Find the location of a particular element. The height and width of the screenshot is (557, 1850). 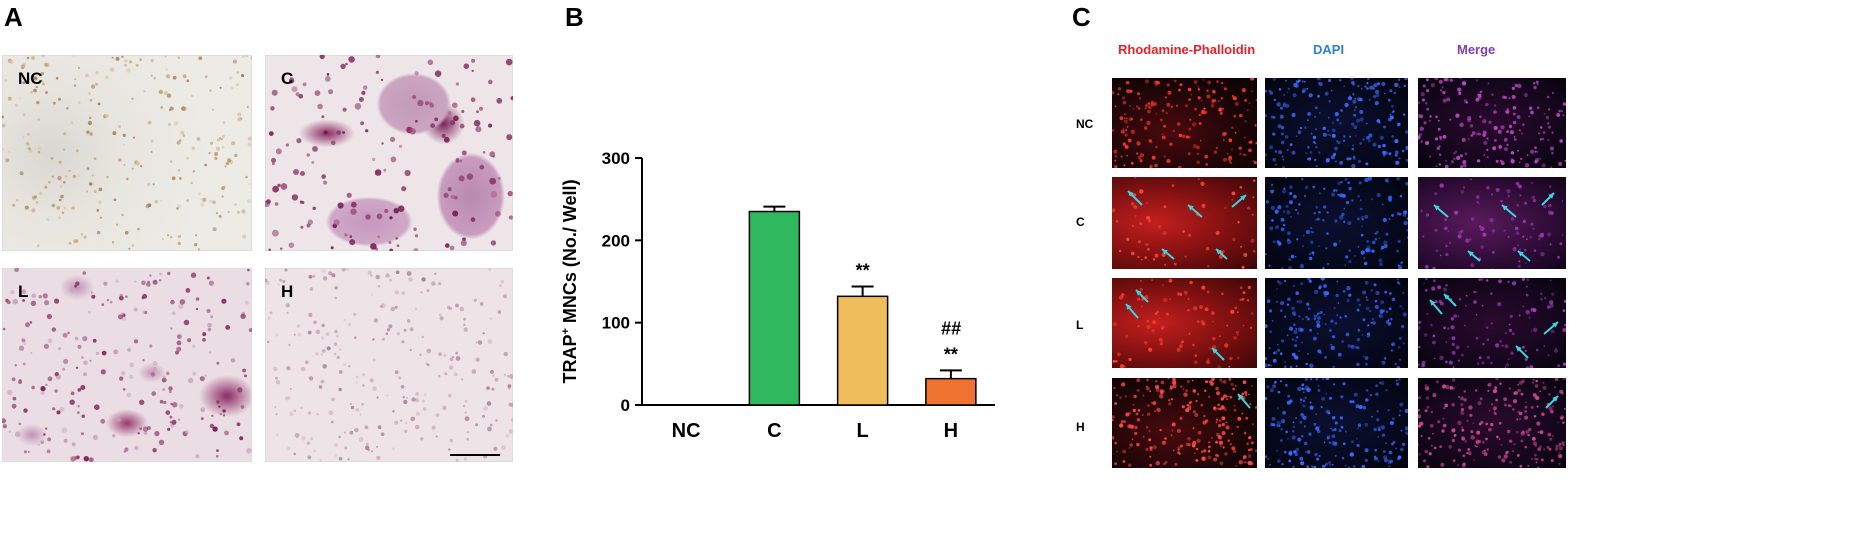

image-l-rhodamine-texture is located at coordinates (1183, 323).